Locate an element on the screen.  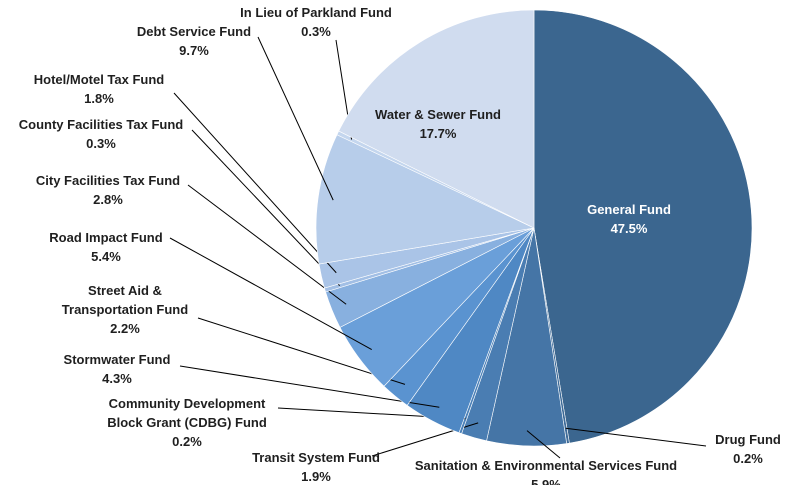
slice-label: County Facilities Tax Fund 0.3% is located at coordinates (101, 134).